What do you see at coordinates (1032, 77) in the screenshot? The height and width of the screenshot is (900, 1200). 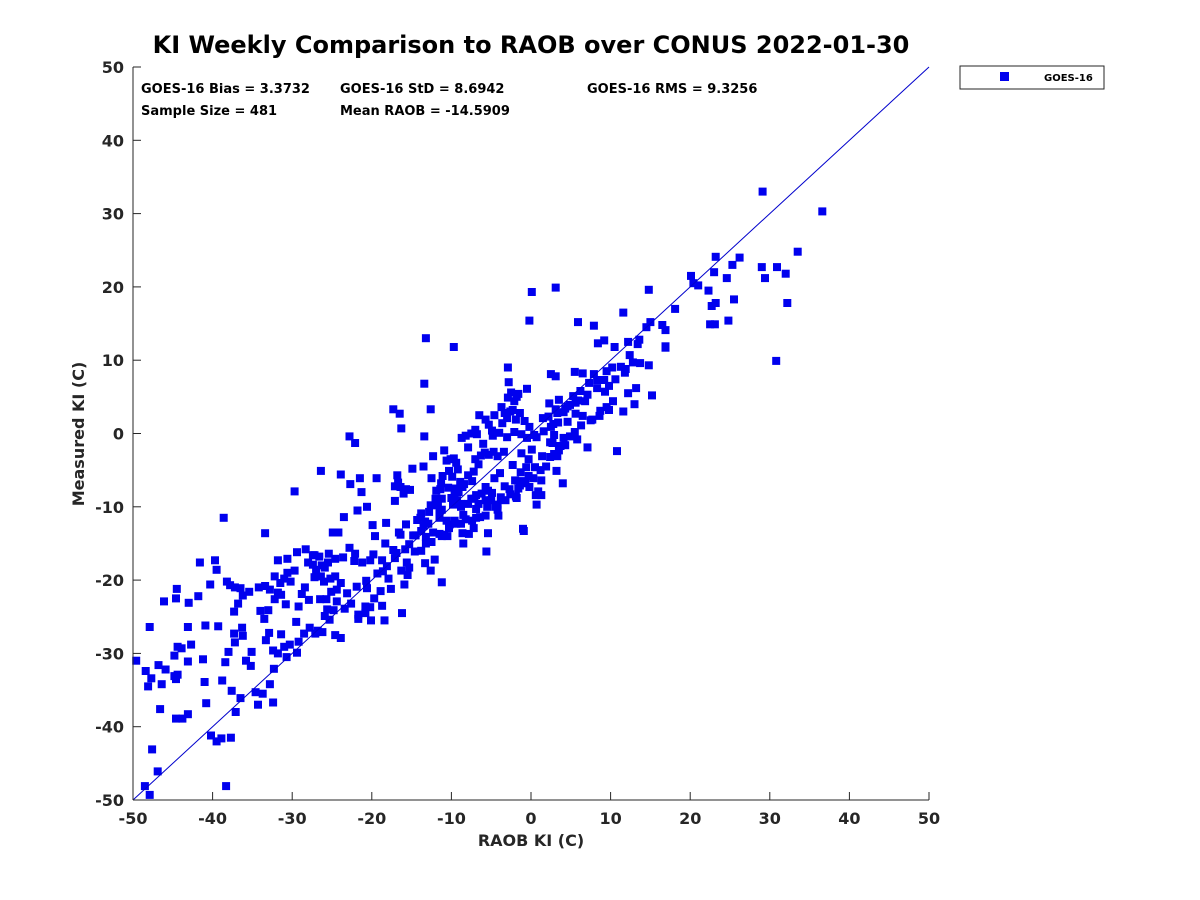 I see `legend-box` at bounding box center [1032, 77].